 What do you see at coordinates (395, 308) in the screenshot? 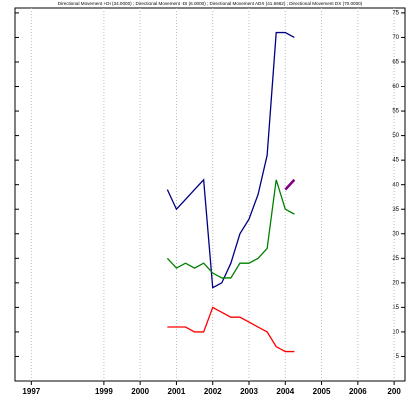
I see `y-tick-label: 15` at bounding box center [395, 308].